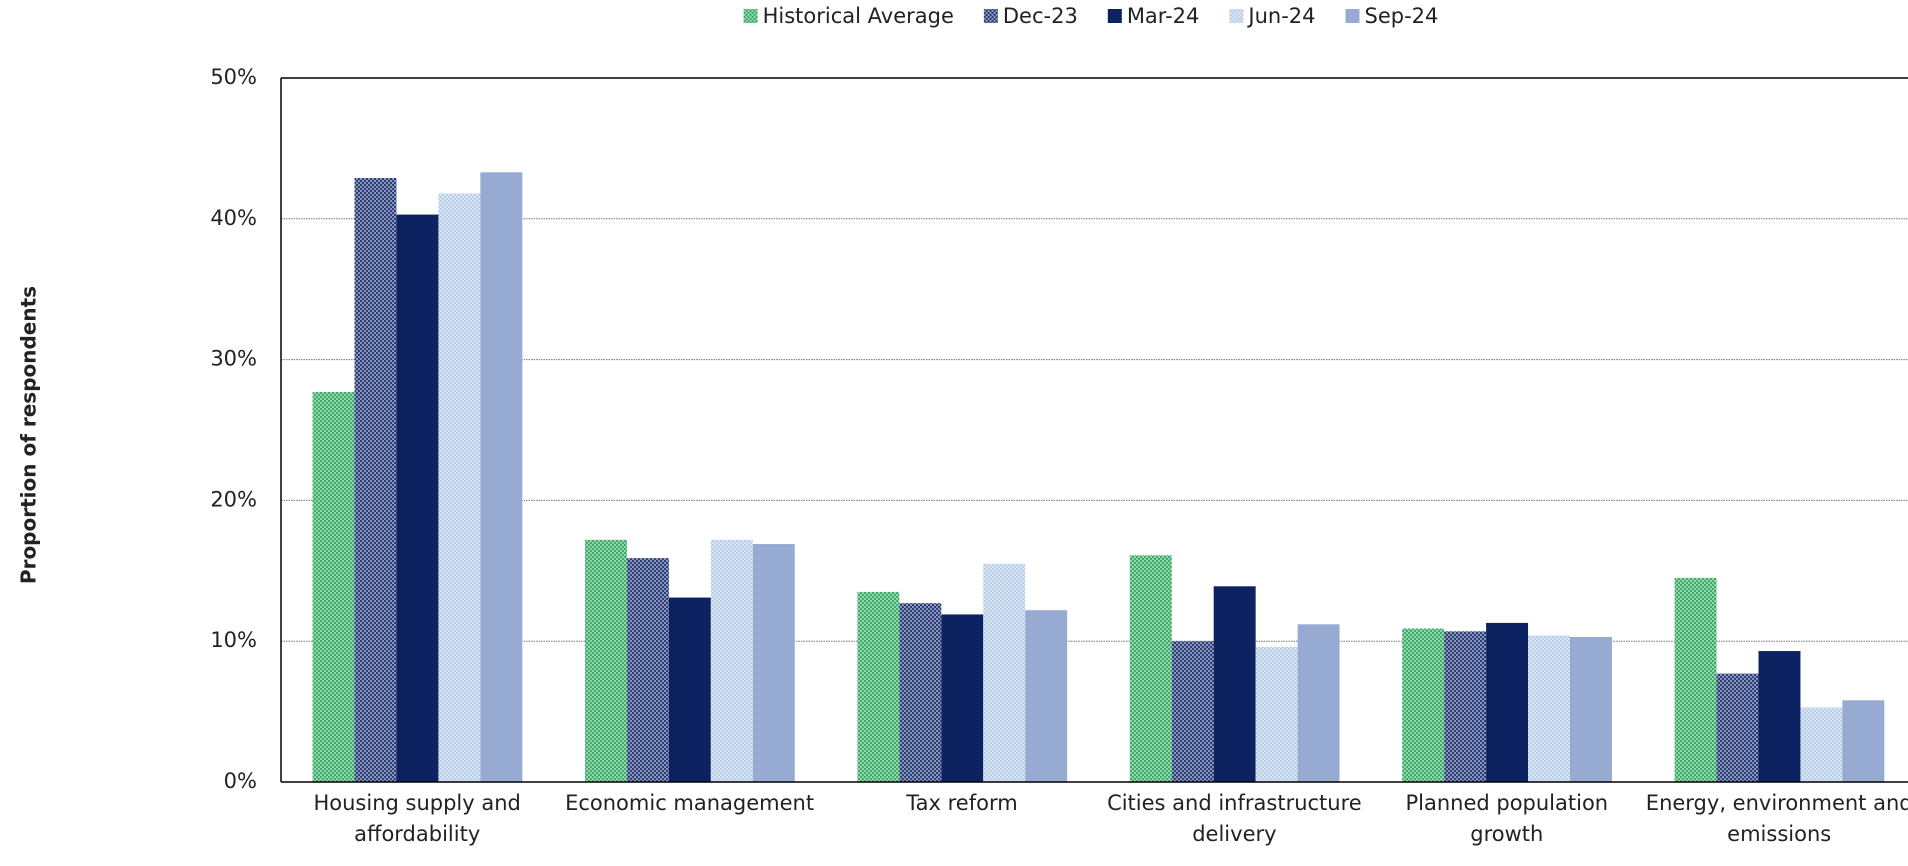  Describe the element at coordinates (233, 499) in the screenshot. I see `y-tick-label: 20%` at that location.